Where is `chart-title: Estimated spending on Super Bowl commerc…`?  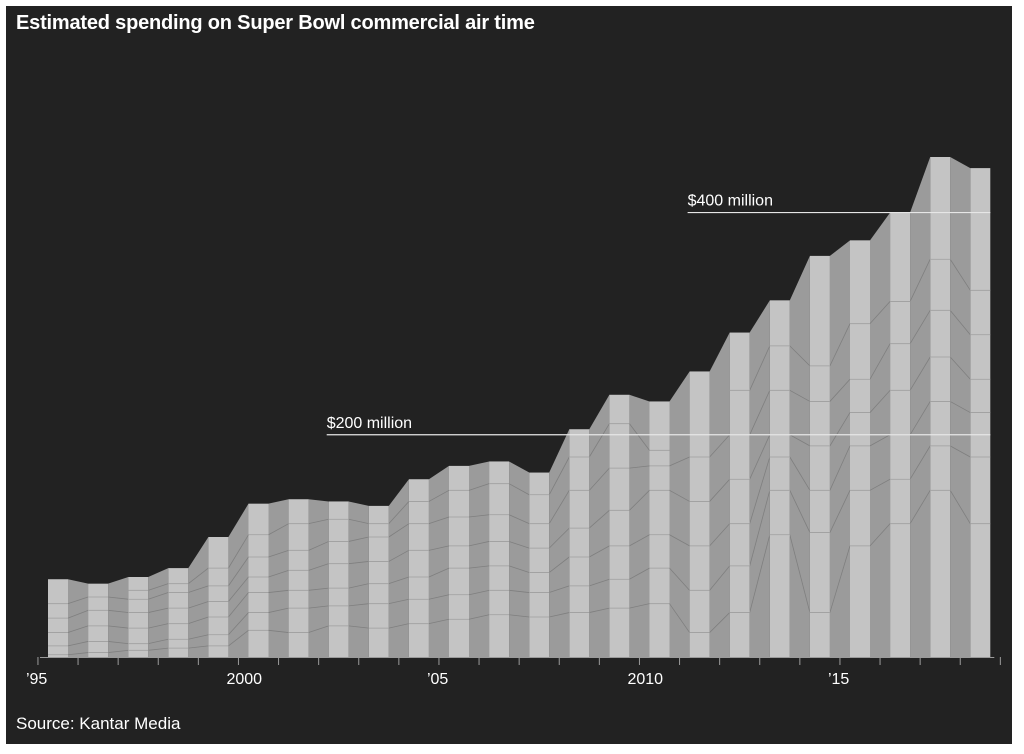 chart-title: Estimated spending on Super Bowl commerc… is located at coordinates (275, 23).